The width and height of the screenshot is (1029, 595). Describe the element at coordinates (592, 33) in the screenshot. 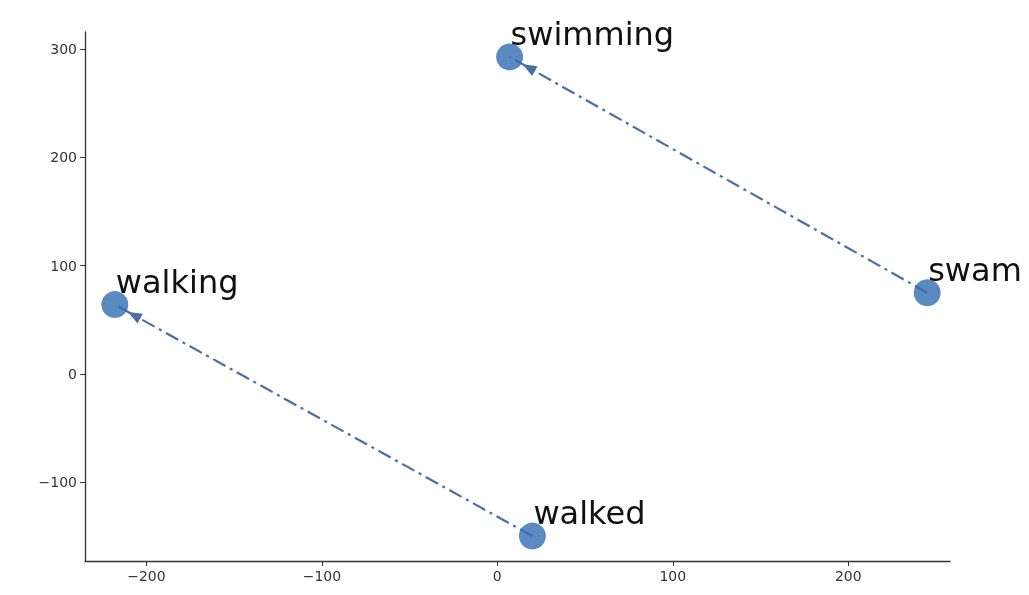

I see `annotation: swimming` at that location.